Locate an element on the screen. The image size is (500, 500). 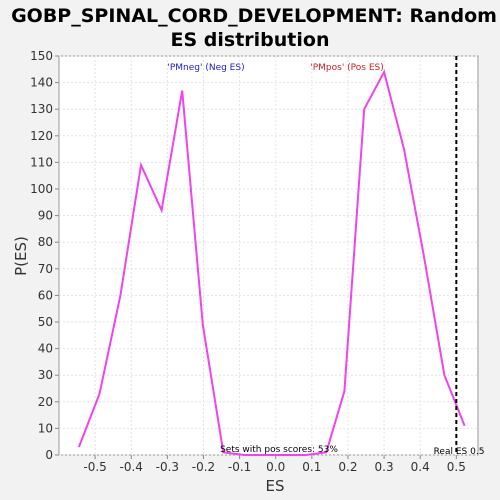
x-tick-label: -0.2 is located at coordinates (203, 467).